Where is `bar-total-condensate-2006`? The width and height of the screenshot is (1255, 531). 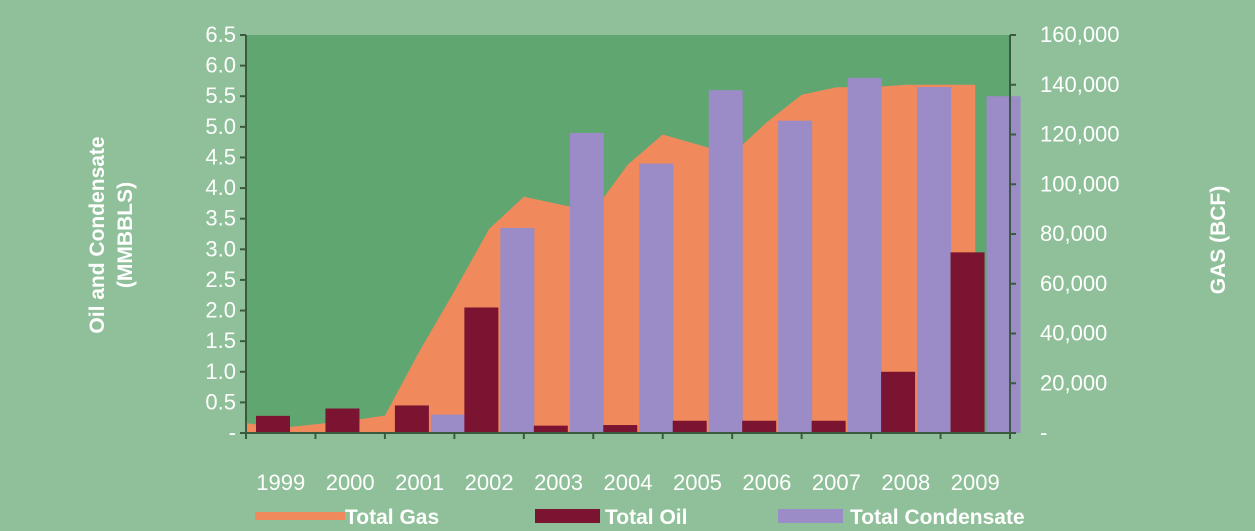
bar-total-condensate-2006 is located at coordinates (795, 276).